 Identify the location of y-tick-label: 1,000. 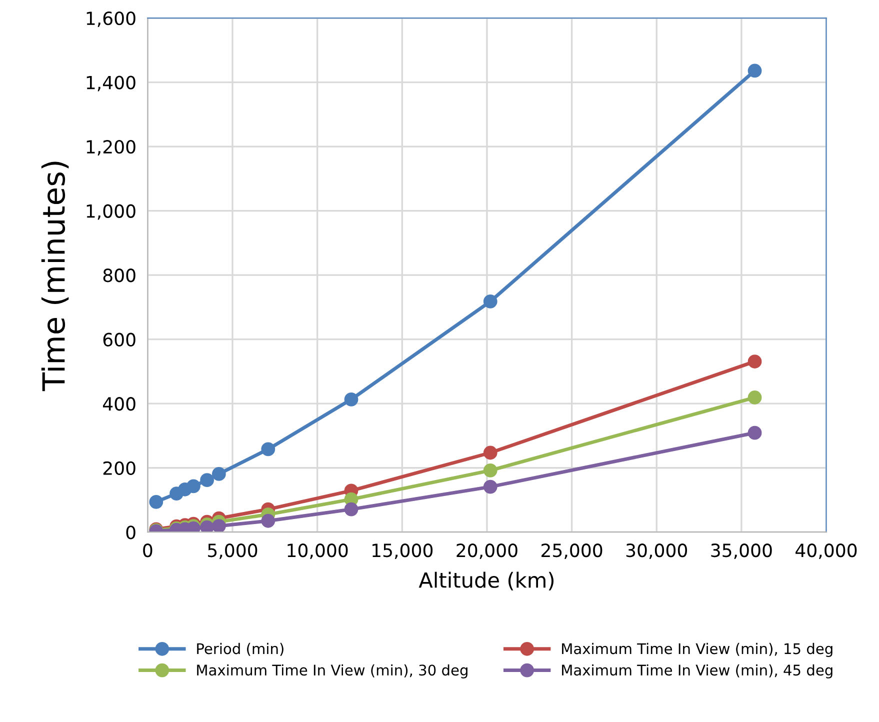
(111, 212).